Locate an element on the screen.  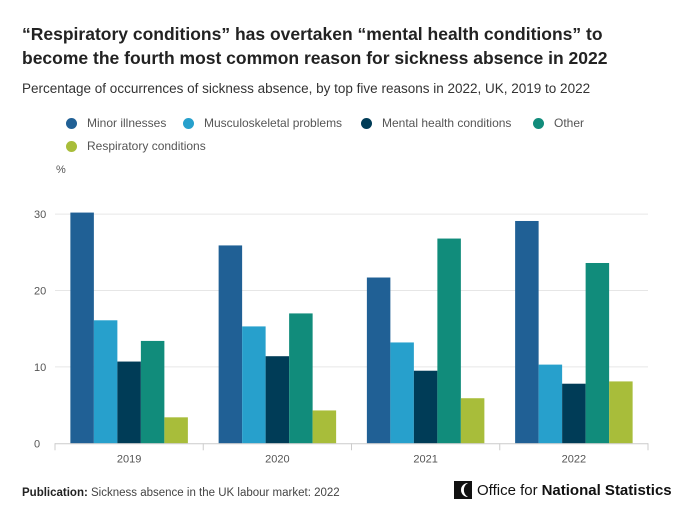
bar-musculoskeletal-problems-2021 is located at coordinates (402, 393).